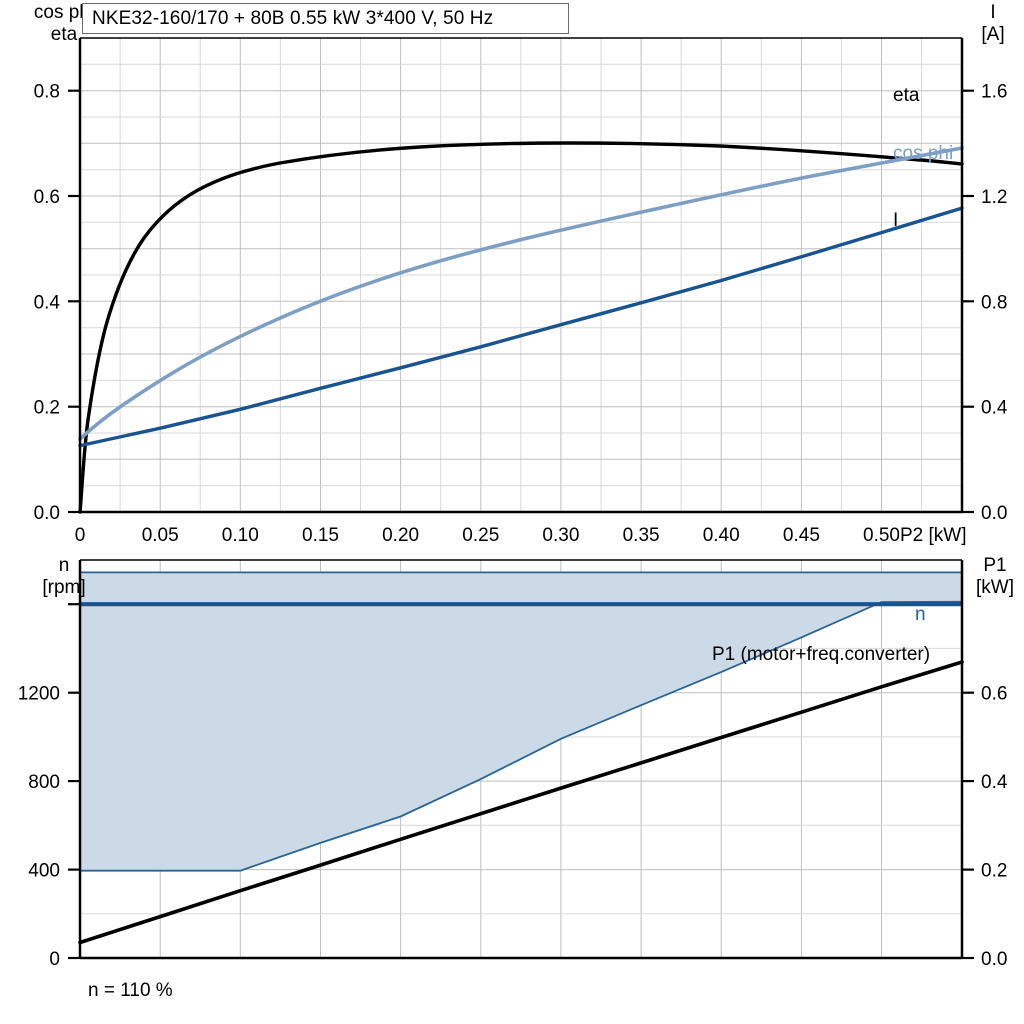  What do you see at coordinates (895, 220) in the screenshot?
I see `curve-label-current: I` at bounding box center [895, 220].